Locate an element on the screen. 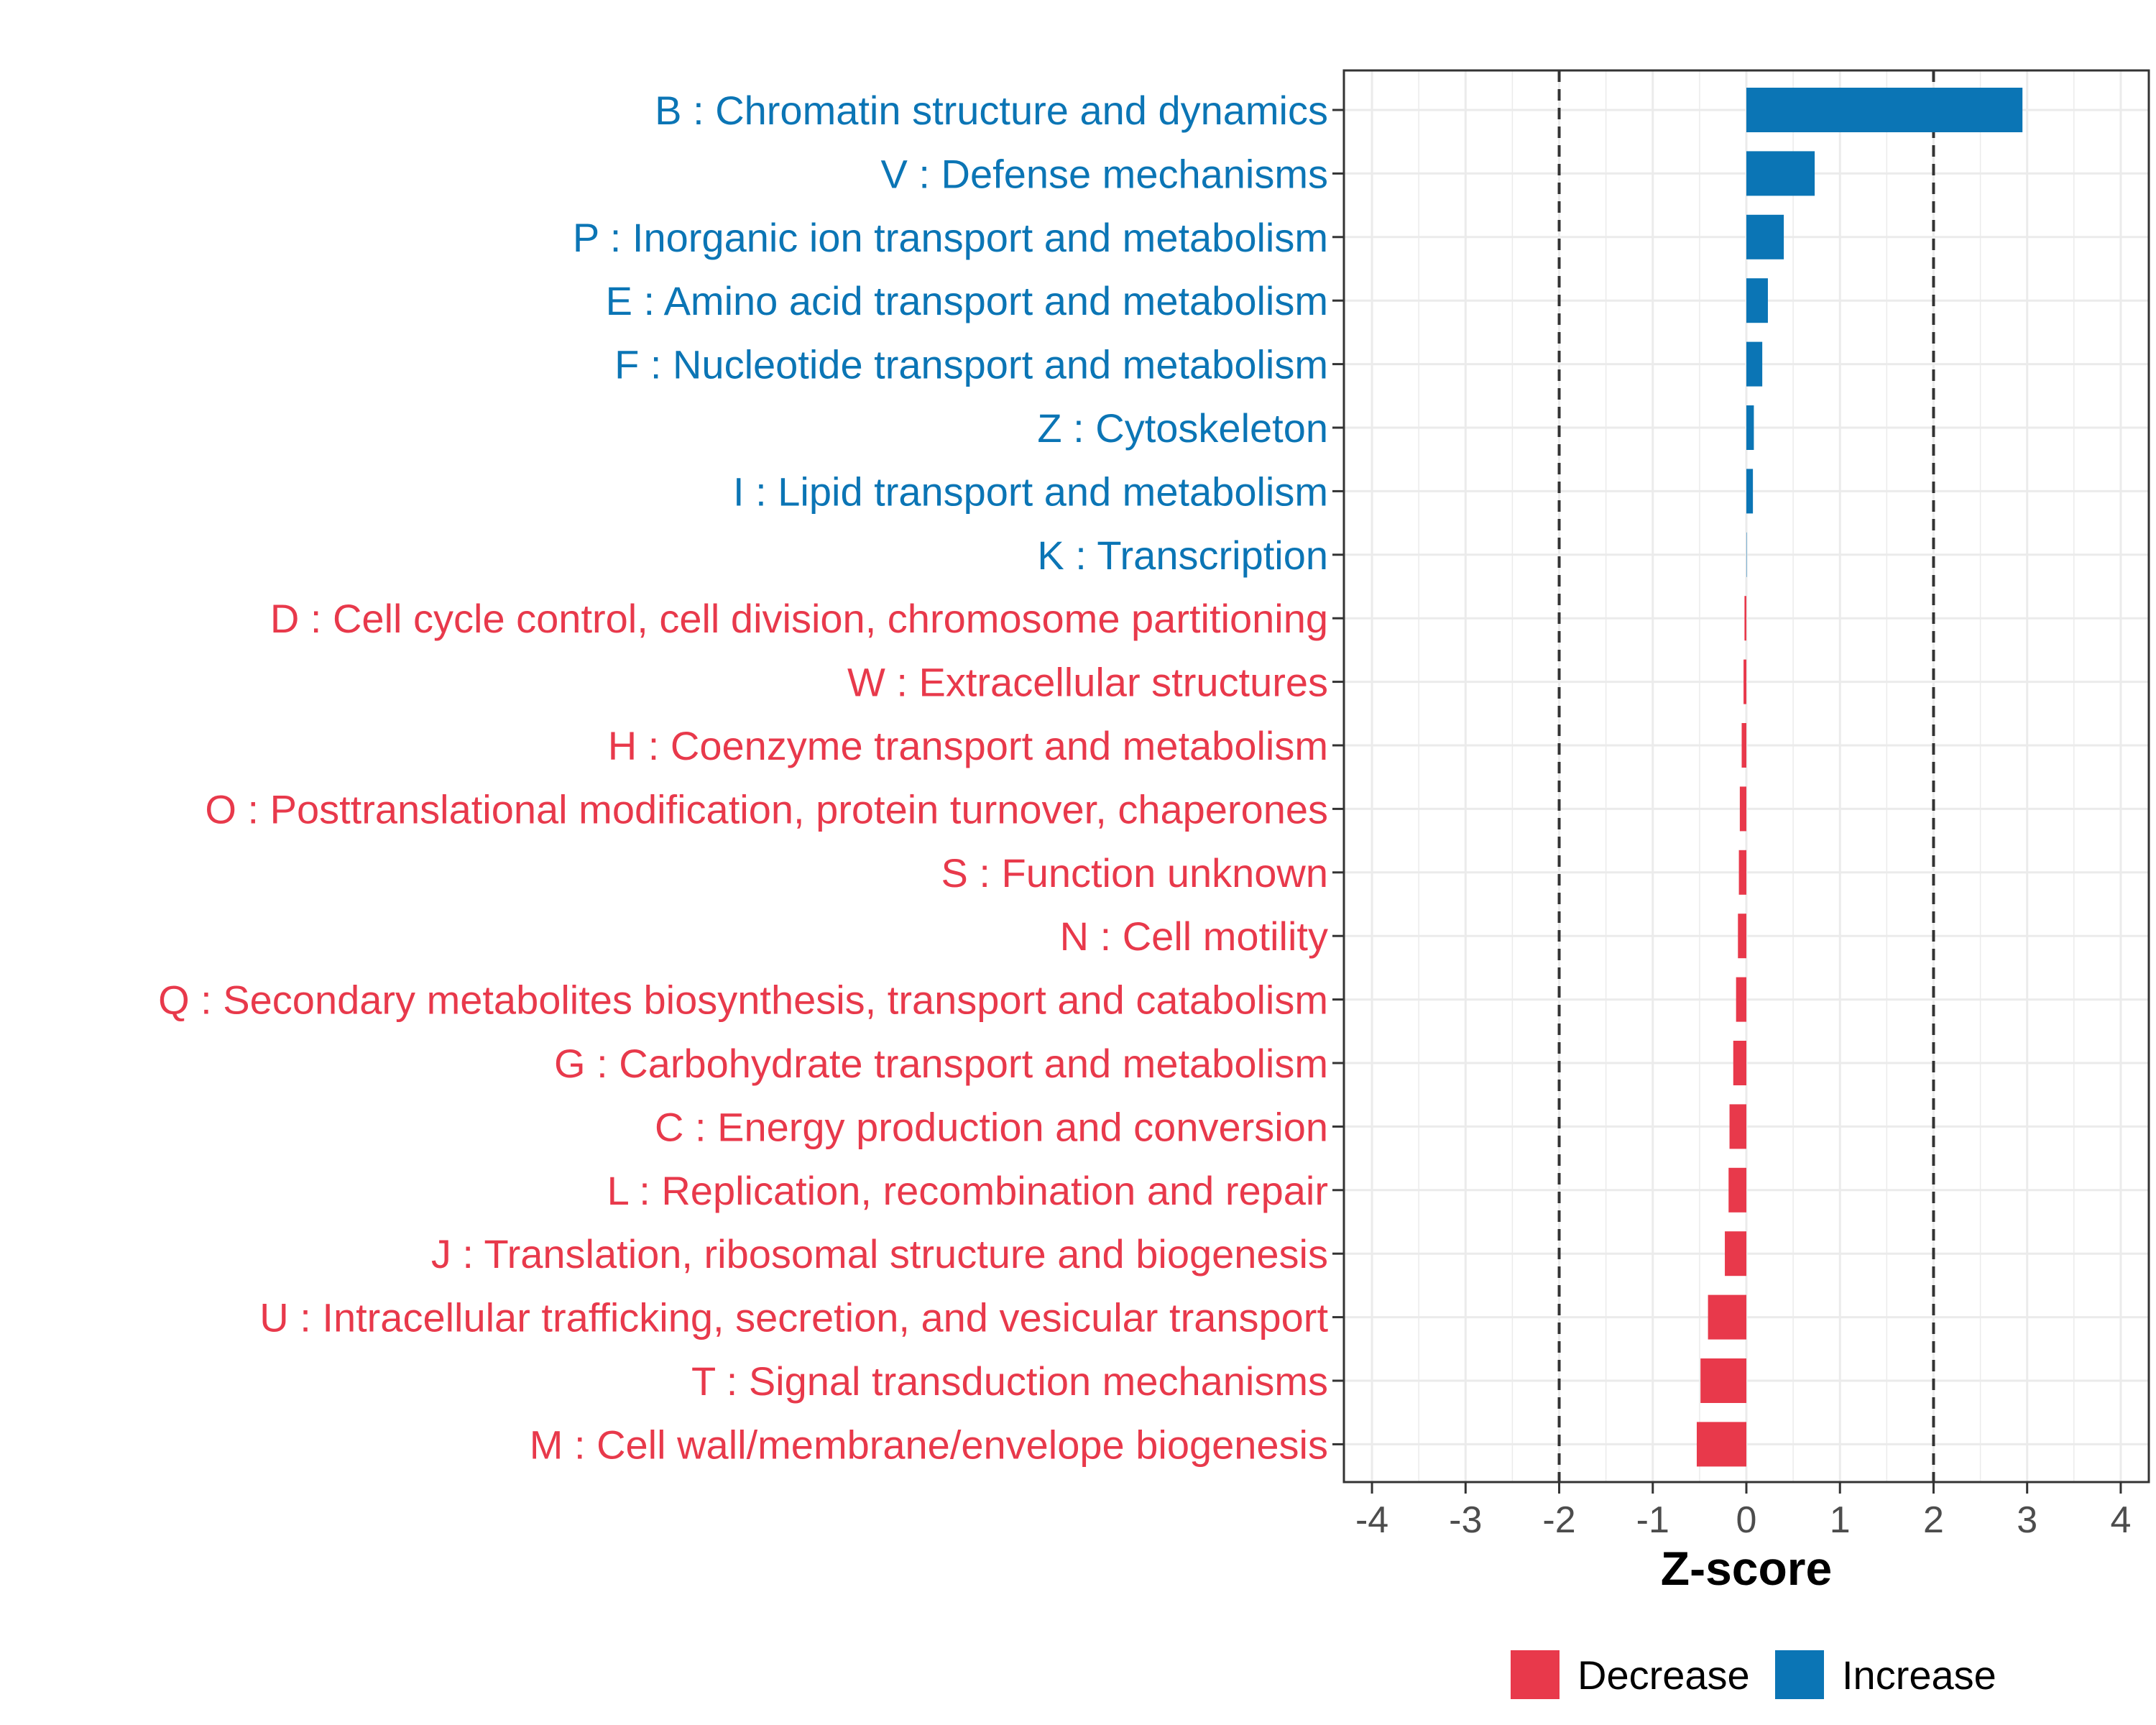  category-label: C : Energy production and conversion is located at coordinates (991, 1126).